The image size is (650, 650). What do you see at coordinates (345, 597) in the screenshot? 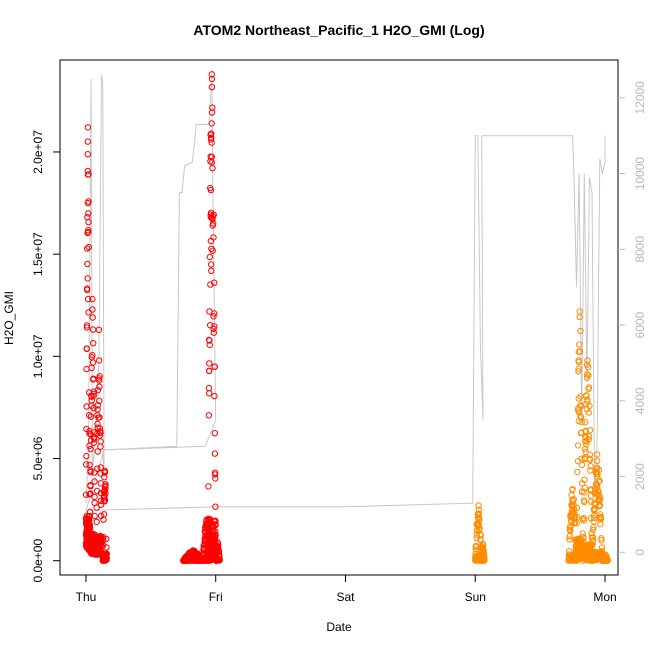
I see `x-tick-label: Sat` at bounding box center [345, 597].